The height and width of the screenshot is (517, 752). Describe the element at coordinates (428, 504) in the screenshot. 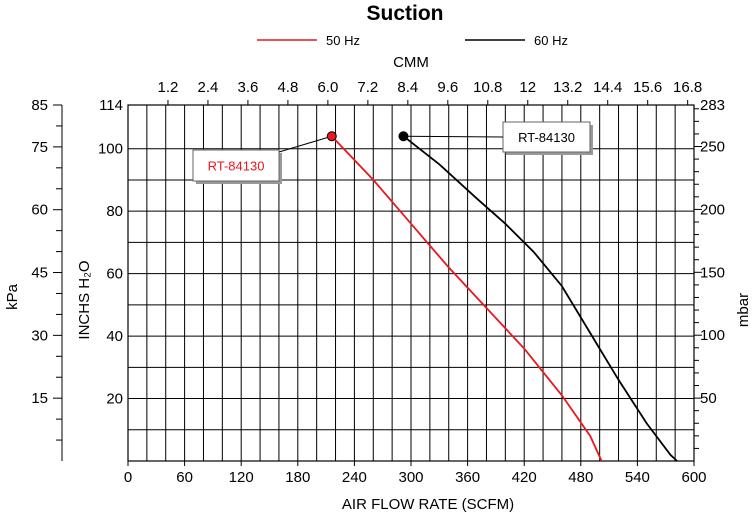

I see `x-axis-title: AIR FLOW RATE (SCFM)` at that location.